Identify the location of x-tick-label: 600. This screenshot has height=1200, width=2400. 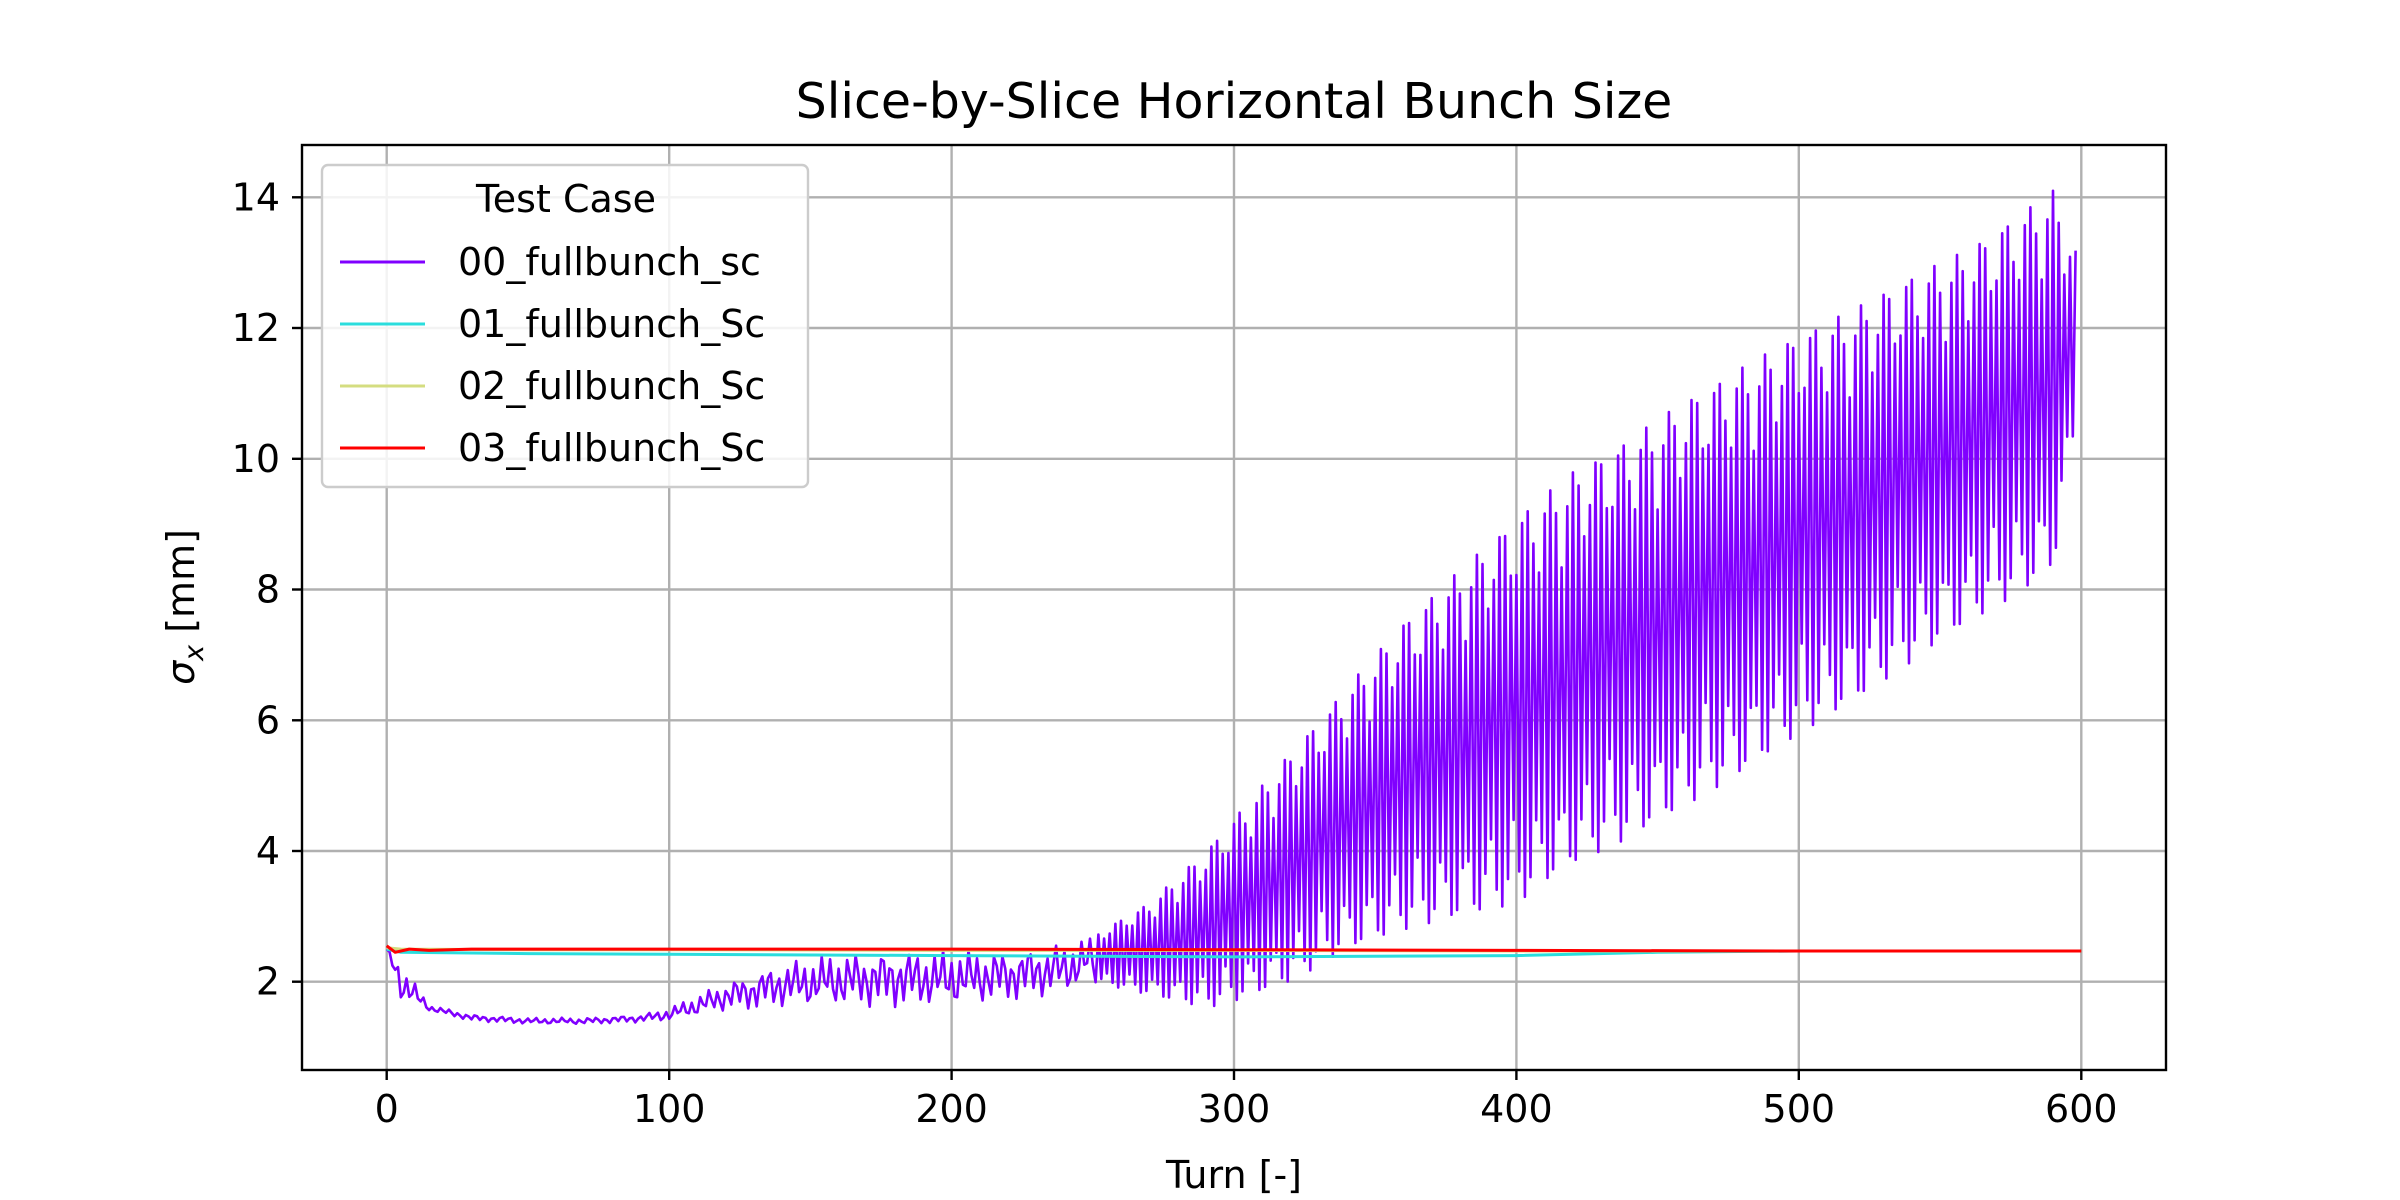
(2081, 1109).